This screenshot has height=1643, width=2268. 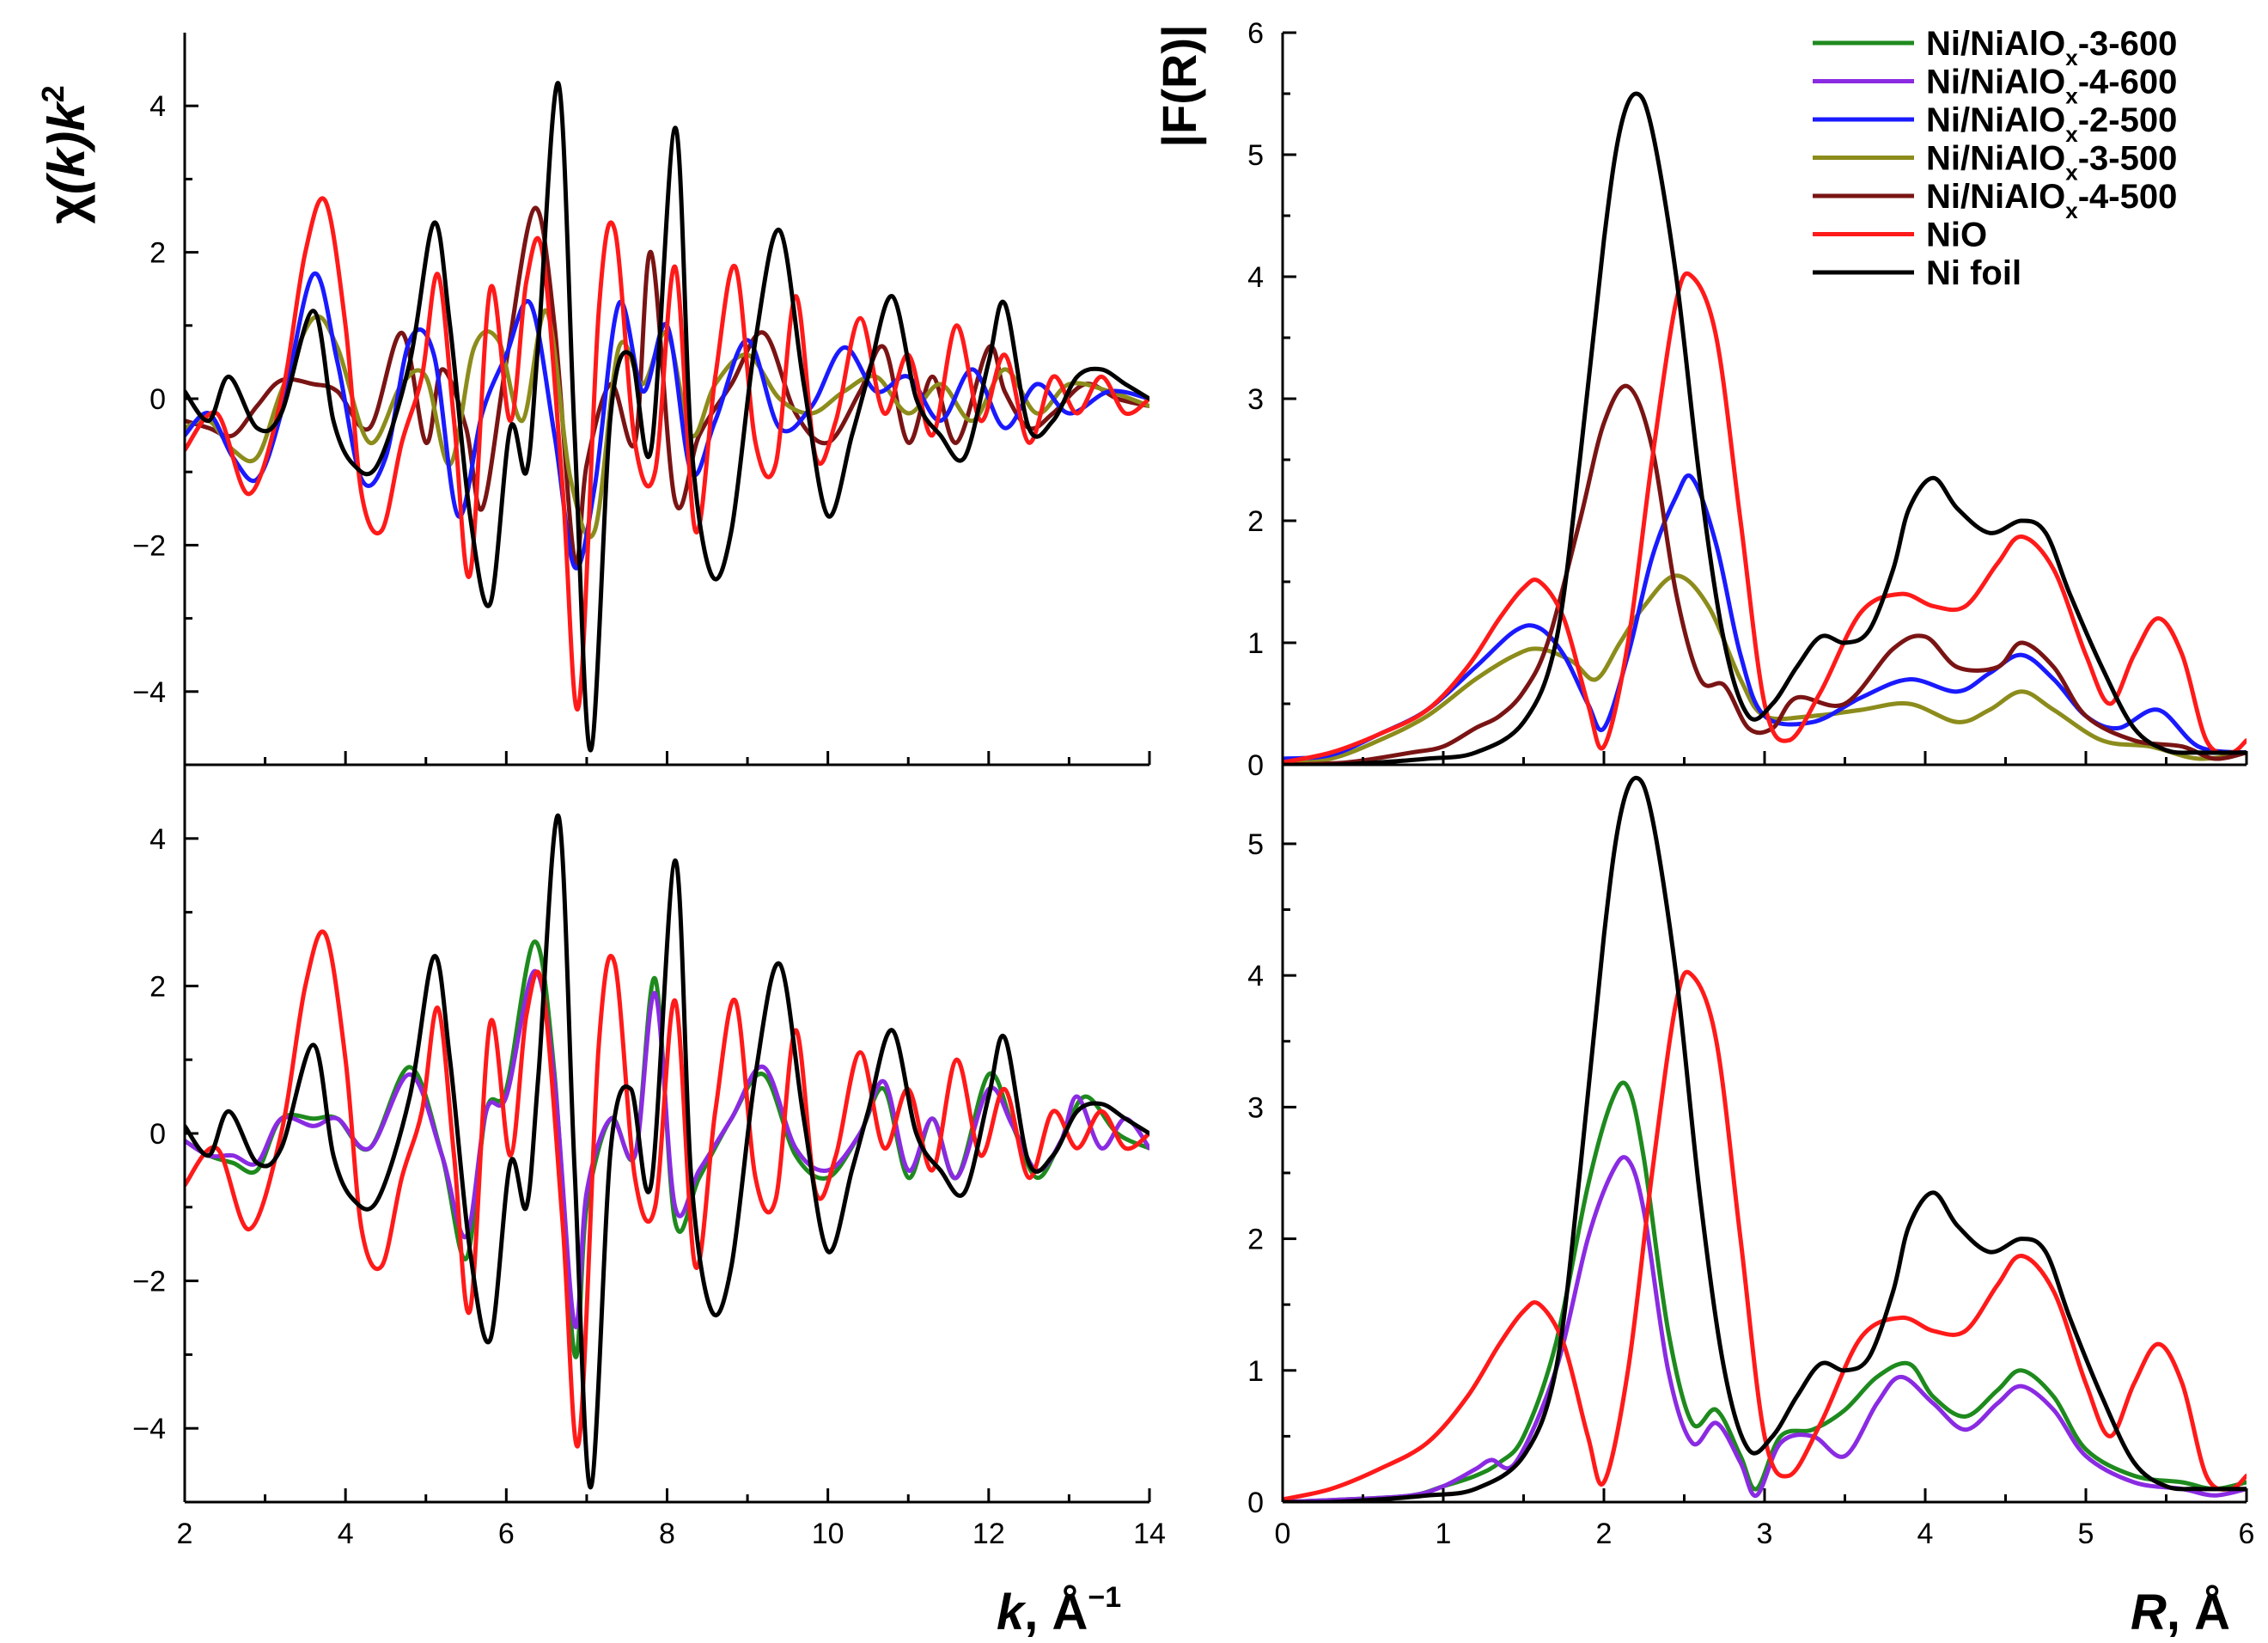 What do you see at coordinates (667, 1534) in the screenshot?
I see `x-tick-label-chi_bottom: 8` at bounding box center [667, 1534].